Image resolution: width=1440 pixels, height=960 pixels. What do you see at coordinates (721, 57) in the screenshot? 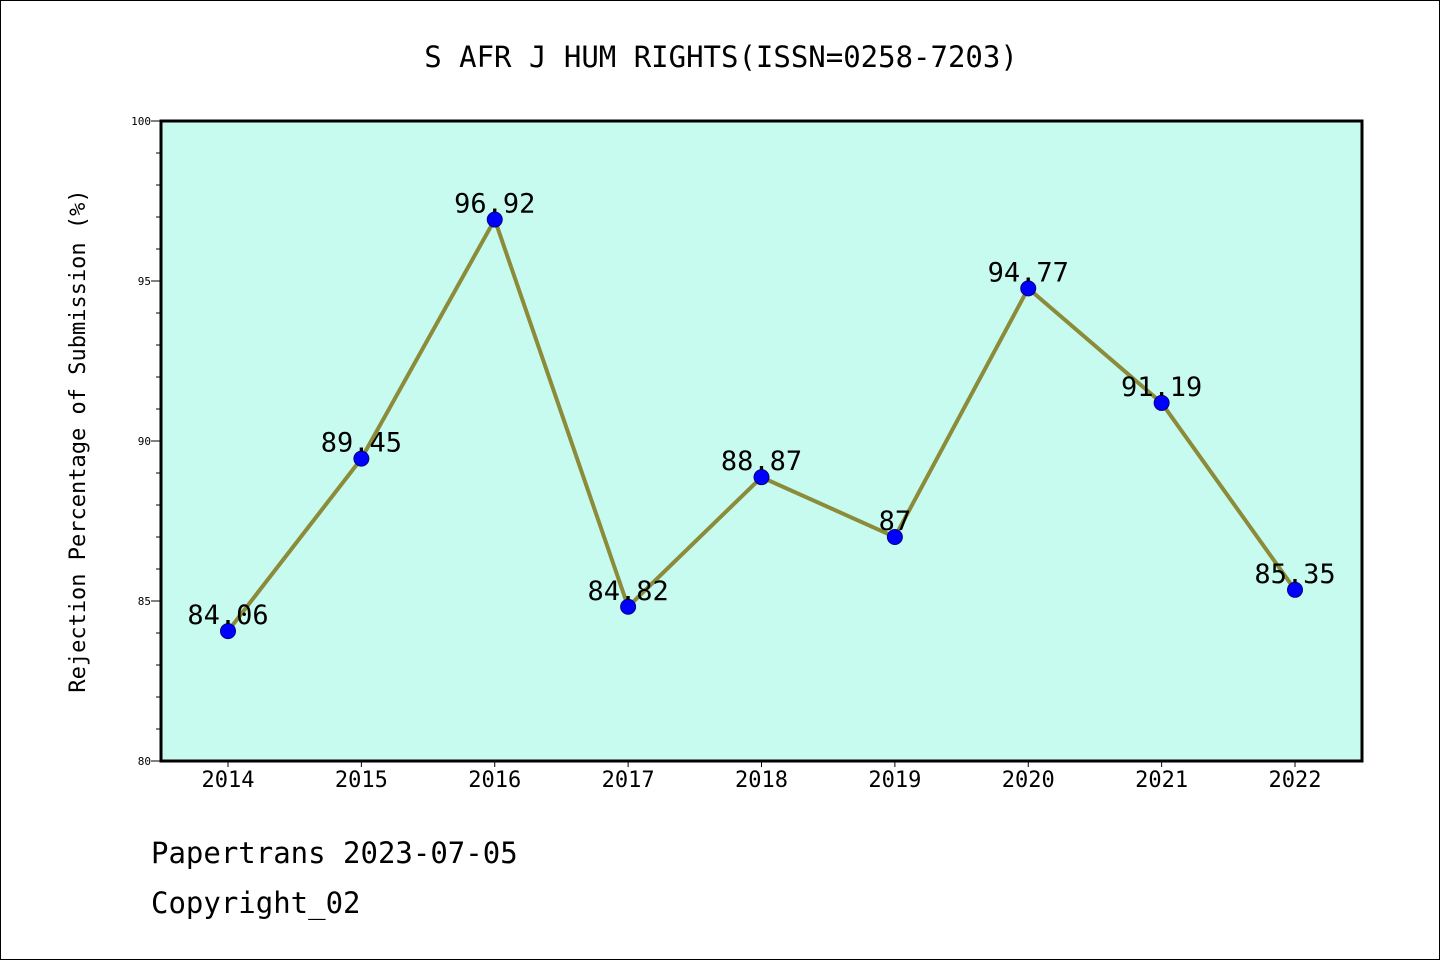
I see `chart-title: S AFR J HUM RIGHTS(ISSN=0258-7203)` at bounding box center [721, 57].